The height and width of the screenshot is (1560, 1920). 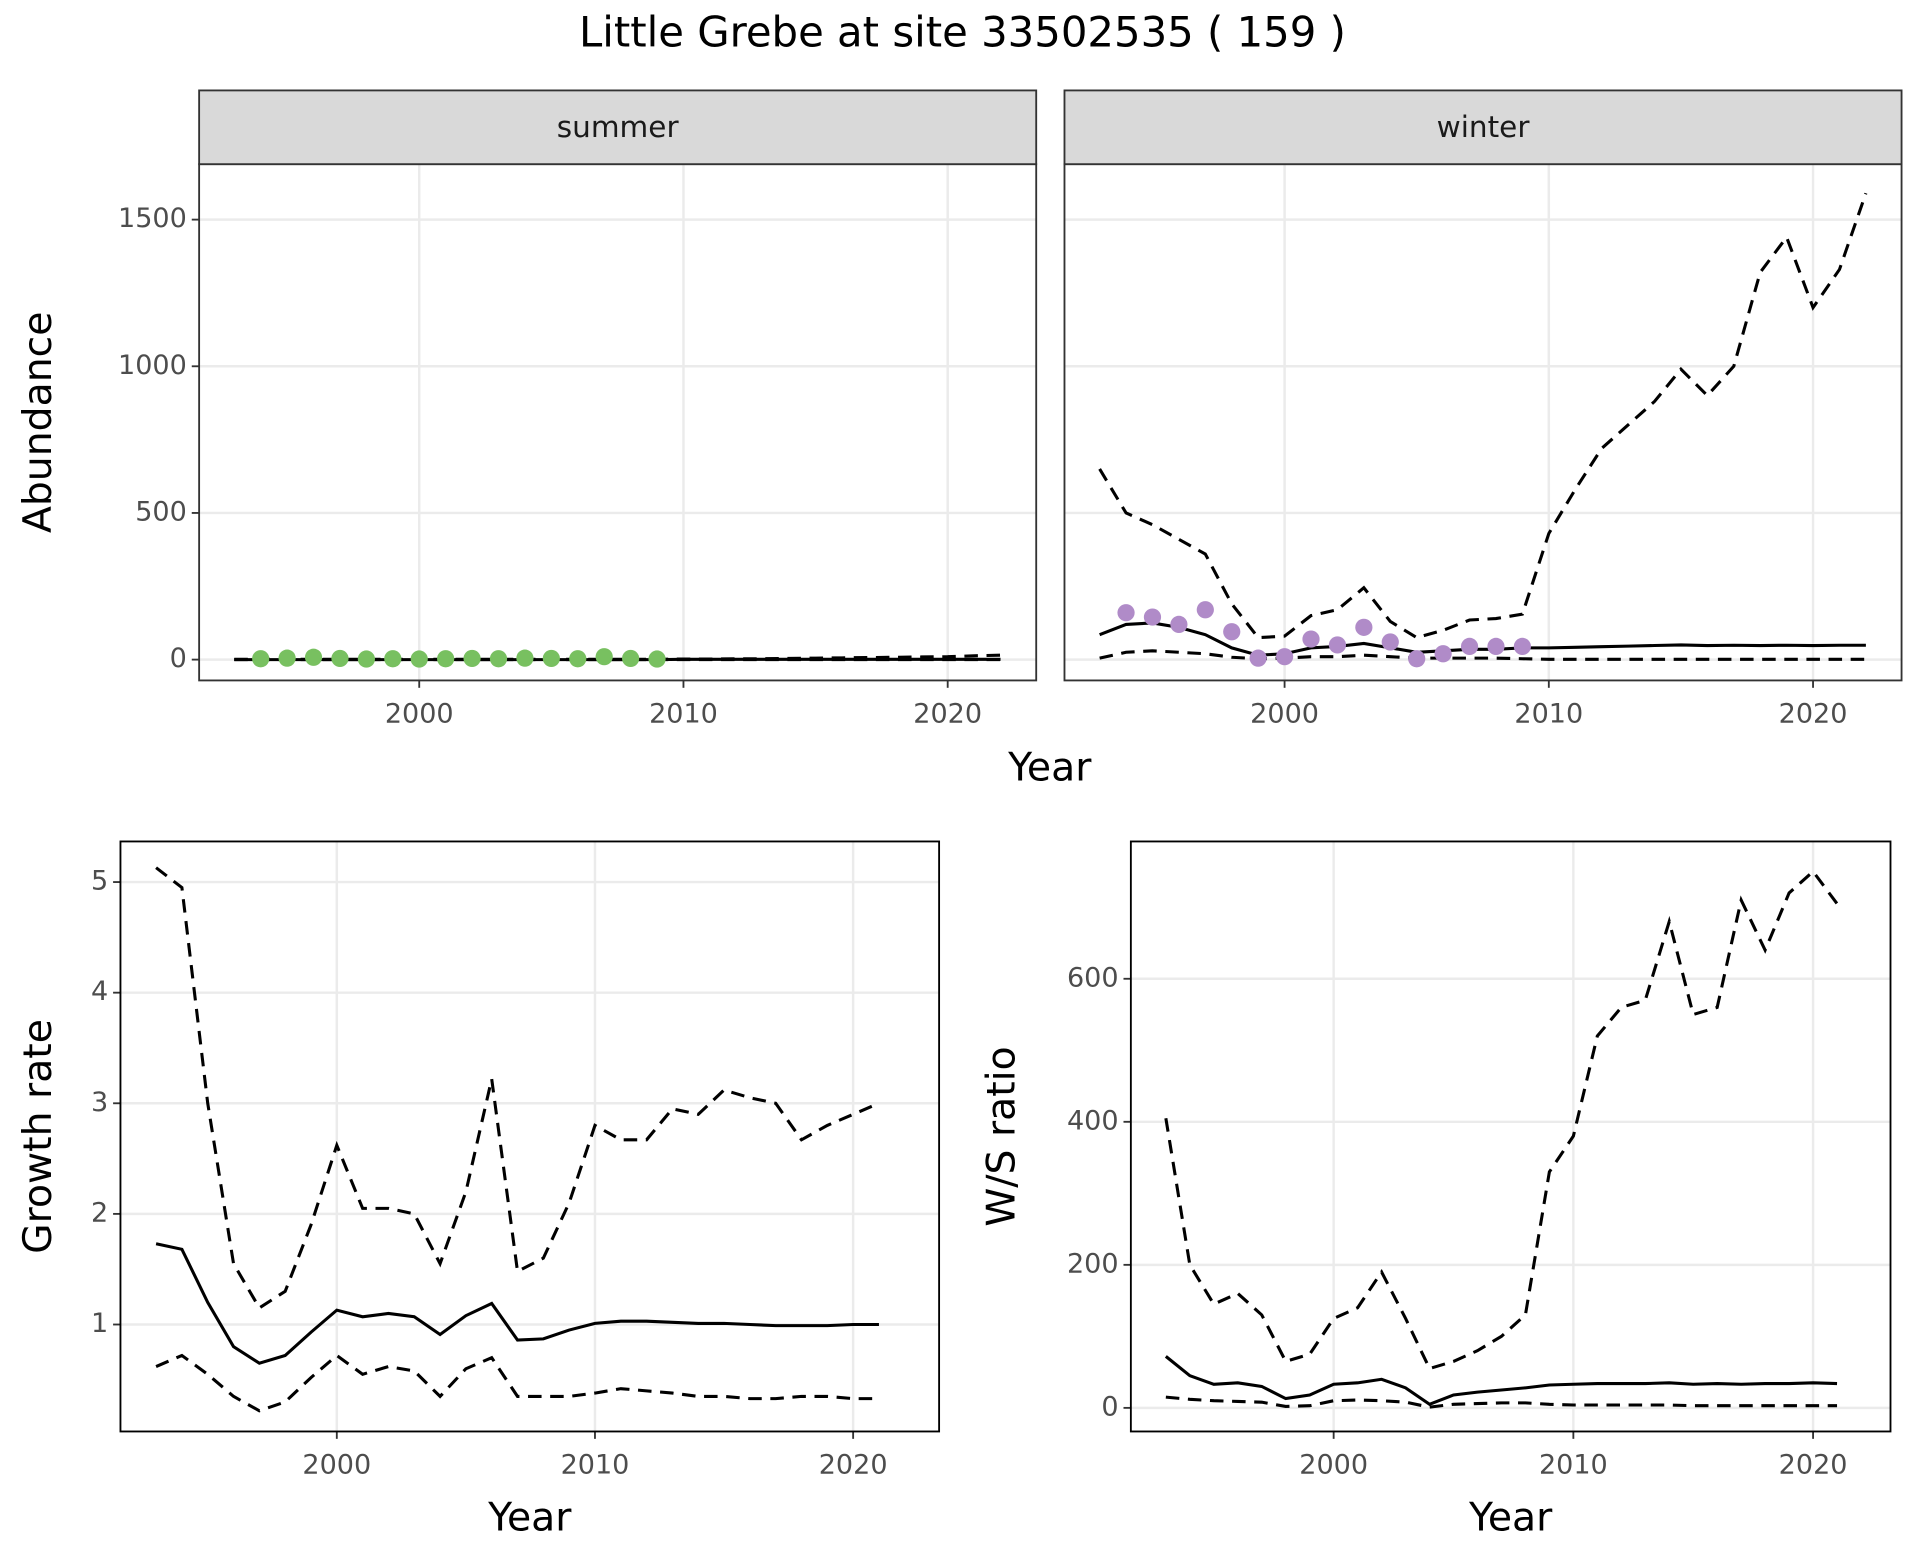 What do you see at coordinates (38, 1136) in the screenshot?
I see `y-axis-title: Growth rate` at bounding box center [38, 1136].